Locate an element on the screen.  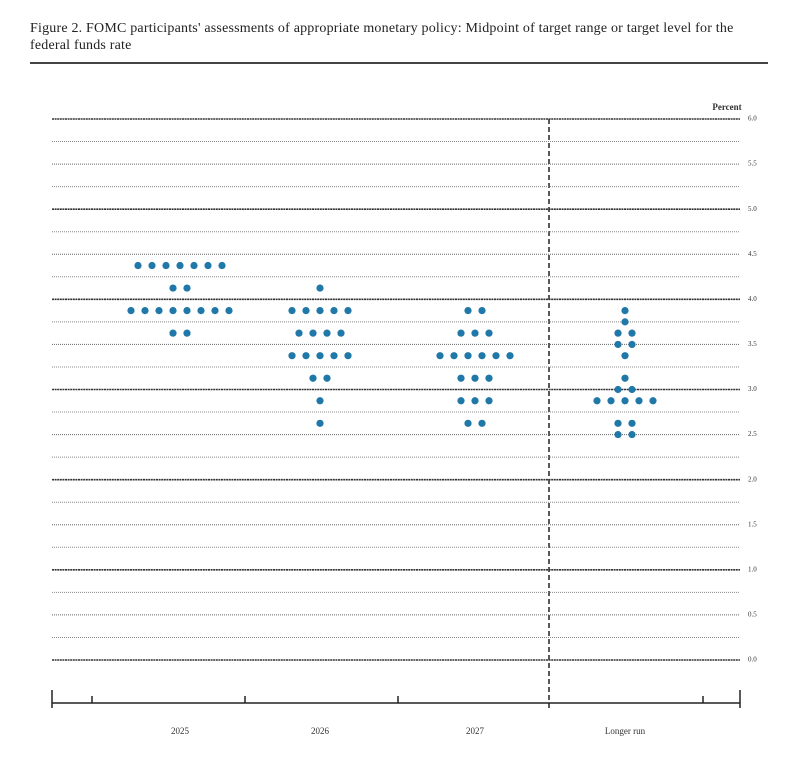
y-tick-label: 5.0 is located at coordinates (752, 209).